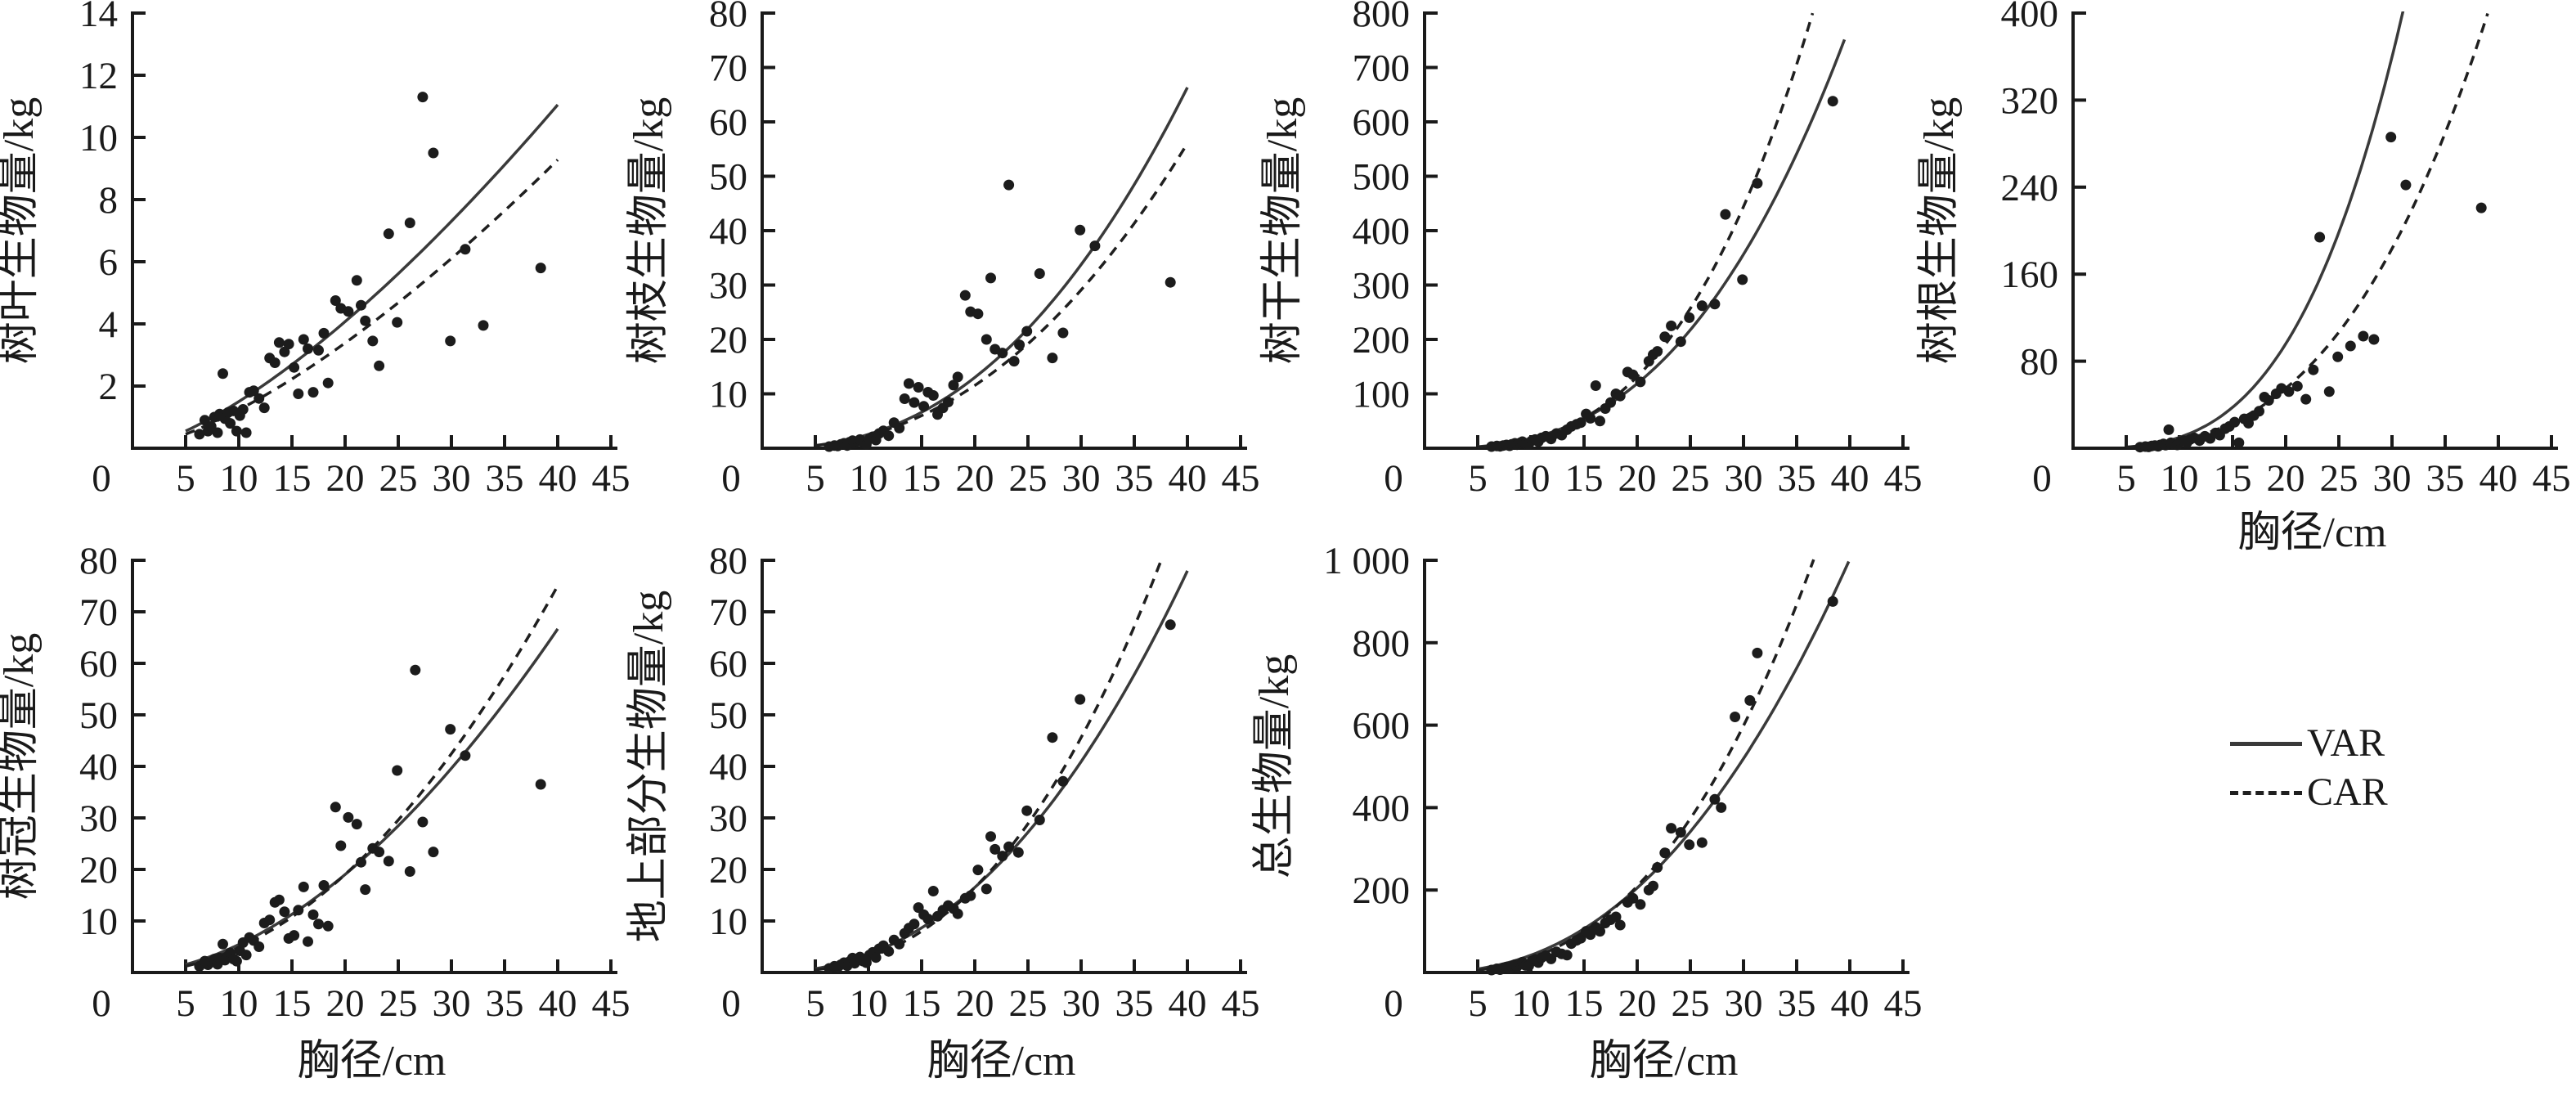 This screenshot has width=2576, height=1096. Describe the element at coordinates (2266, 743) in the screenshot. I see `var-solid-line-icon` at that location.